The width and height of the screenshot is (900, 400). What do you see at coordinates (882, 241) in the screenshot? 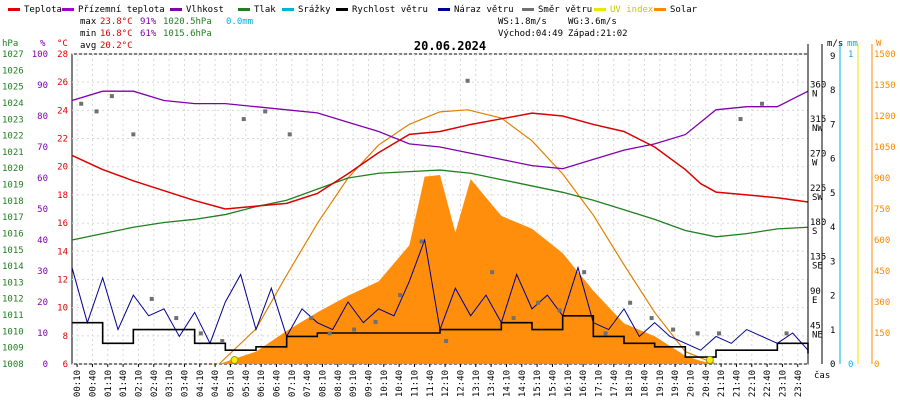
I see `w-tick-label: 600` at bounding box center [882, 241].